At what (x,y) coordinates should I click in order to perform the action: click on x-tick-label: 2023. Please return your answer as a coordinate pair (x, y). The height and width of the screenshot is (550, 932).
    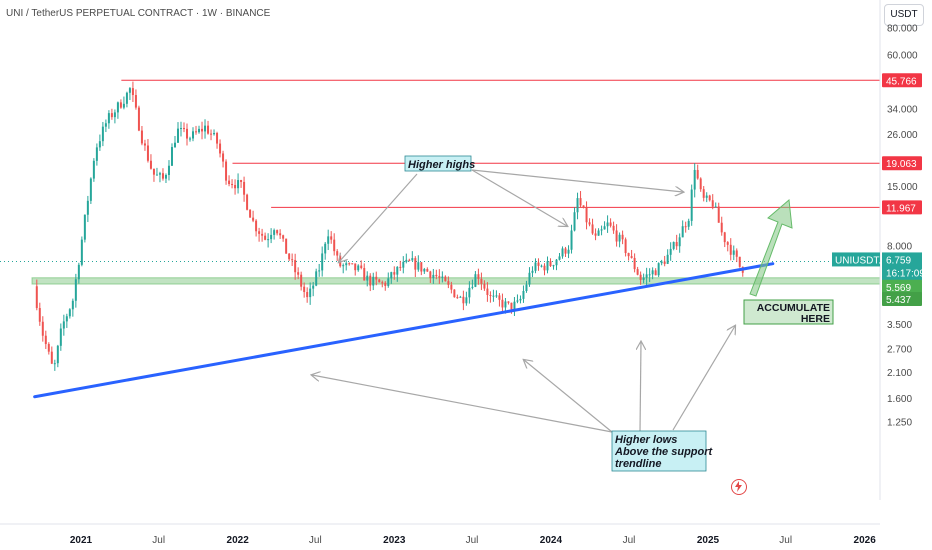
    Looking at the image, I should click on (394, 540).